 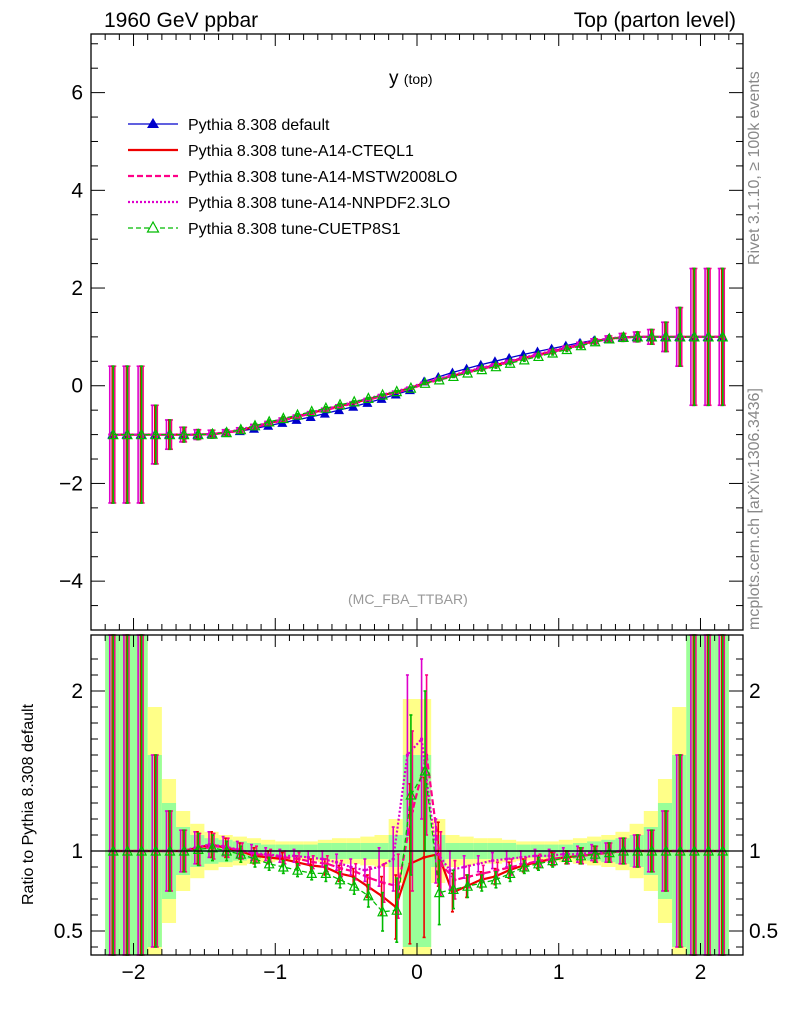 I want to click on x-tick-label: 1, so click(x=559, y=972).